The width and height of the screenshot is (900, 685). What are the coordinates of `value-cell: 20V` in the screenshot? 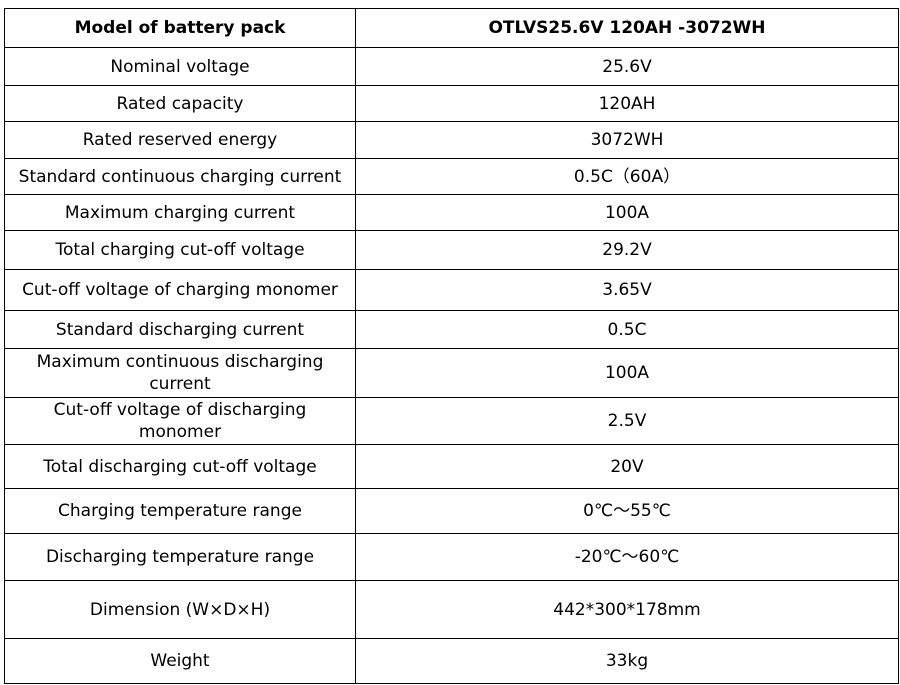 It's located at (627, 466).